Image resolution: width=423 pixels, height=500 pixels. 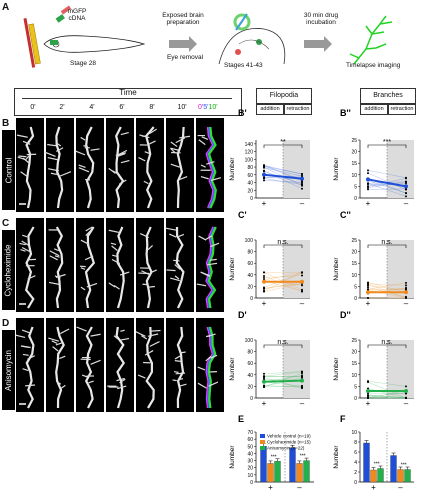 What do you see at coordinates (92, 107) in the screenshot?
I see `time-4: 4'` at bounding box center [92, 107].